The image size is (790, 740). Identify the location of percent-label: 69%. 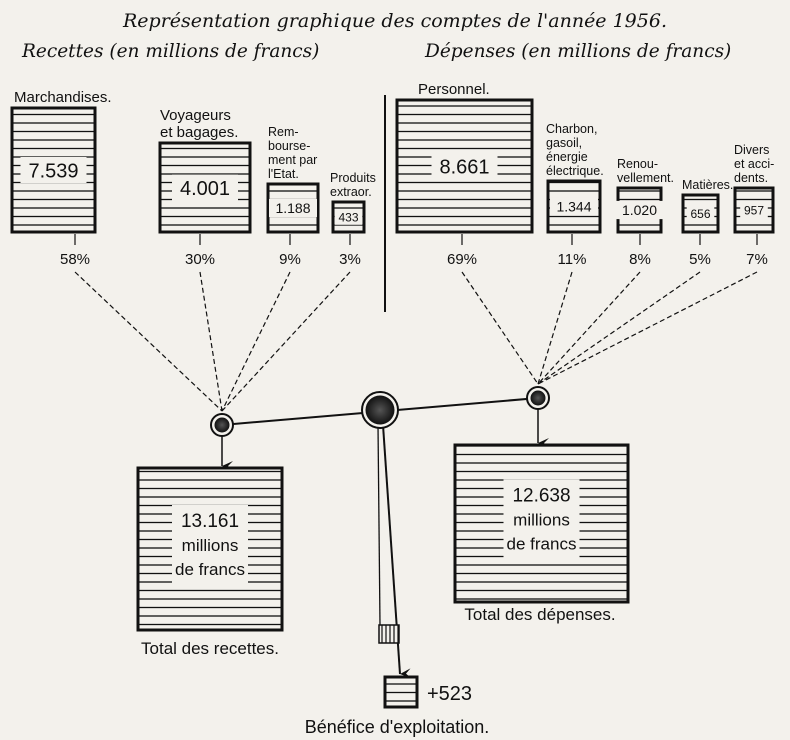
(462, 259).